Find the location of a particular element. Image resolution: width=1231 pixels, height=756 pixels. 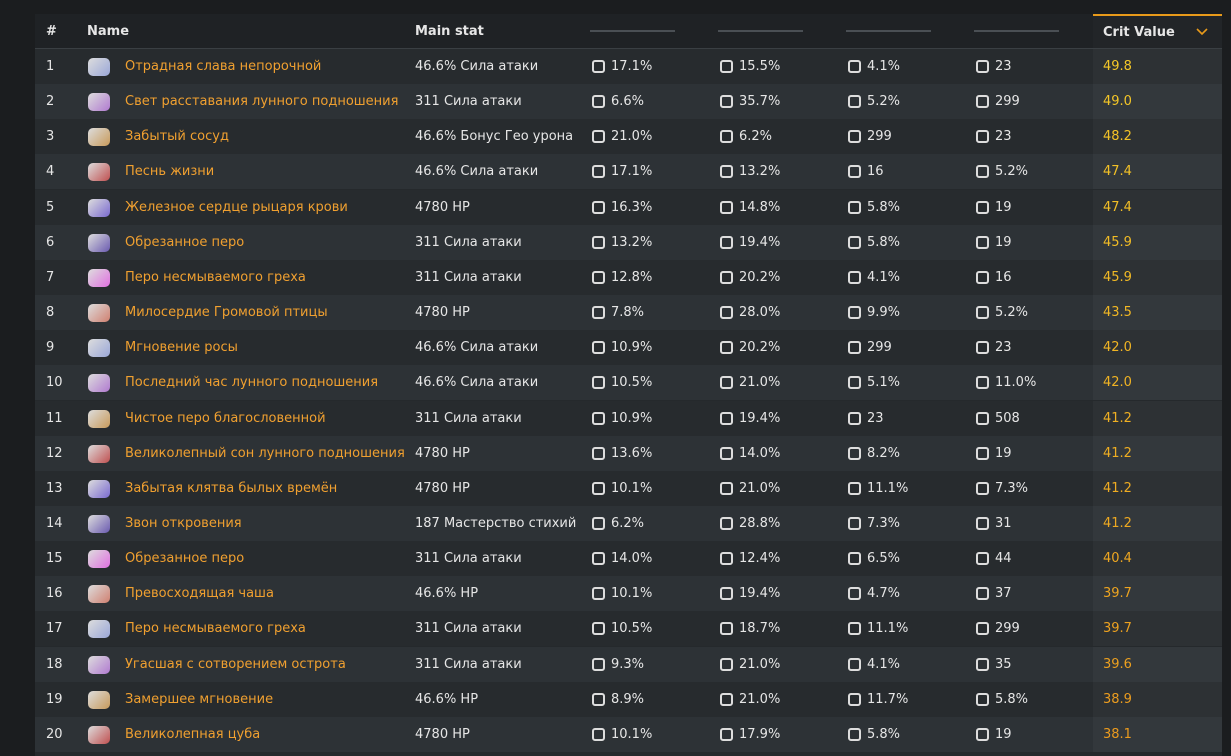

substat: 4.1% is located at coordinates (874, 277).